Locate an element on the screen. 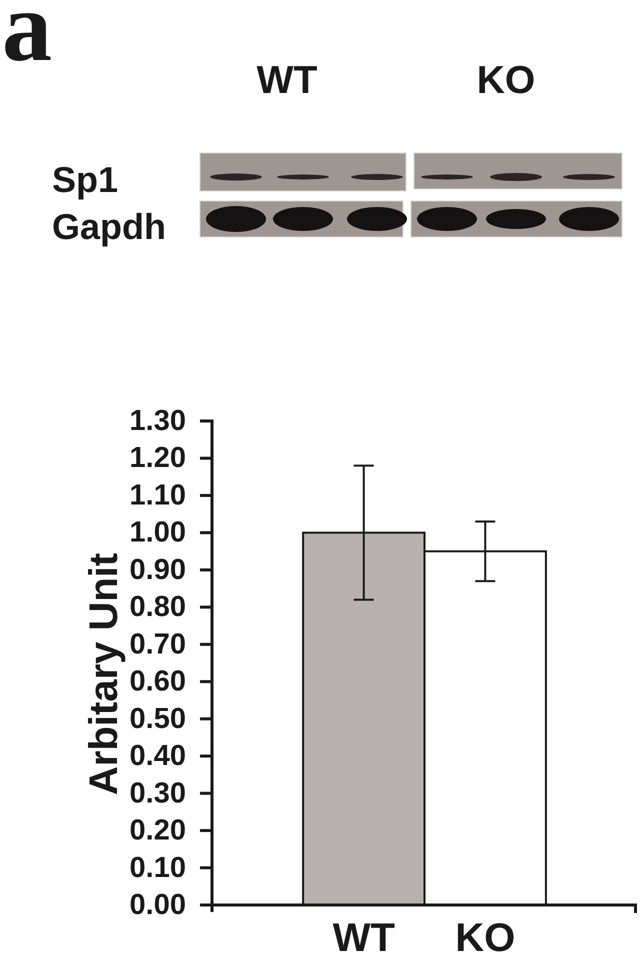 The width and height of the screenshot is (640, 954). y-tick-label: 1.20 is located at coordinates (158, 458).